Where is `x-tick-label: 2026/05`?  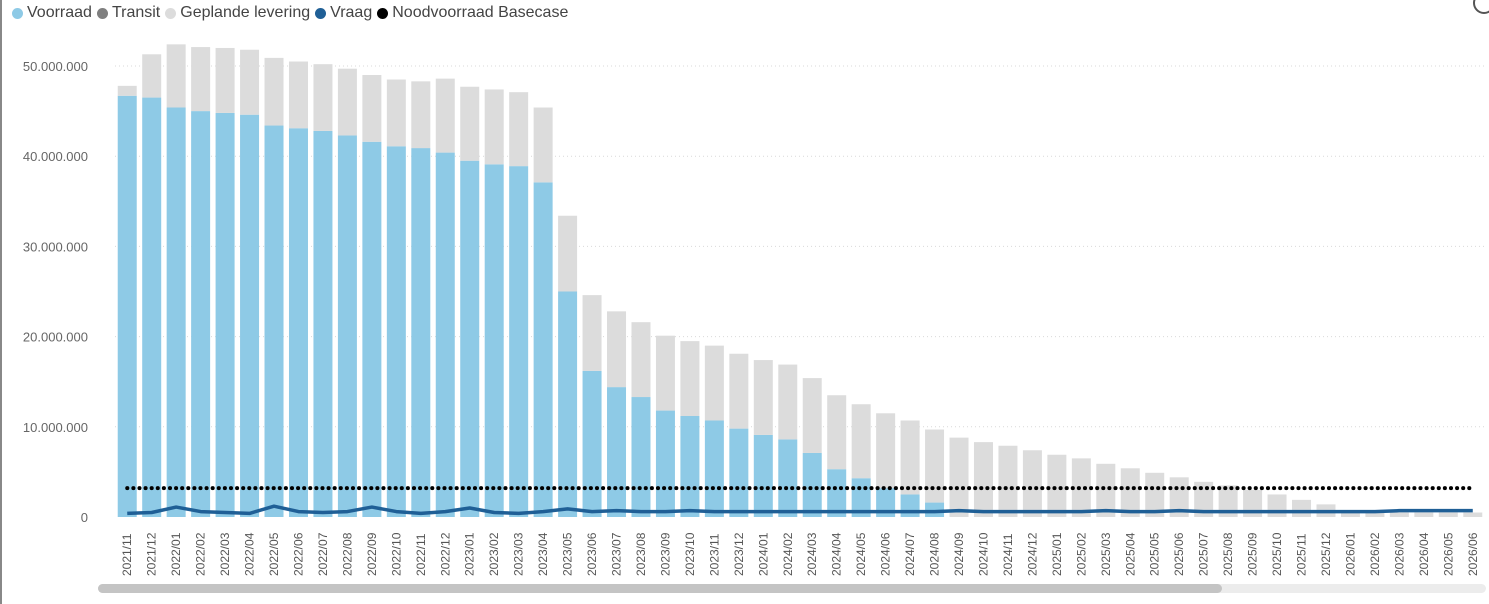 x-tick-label: 2026/05 is located at coordinates (1448, 554).